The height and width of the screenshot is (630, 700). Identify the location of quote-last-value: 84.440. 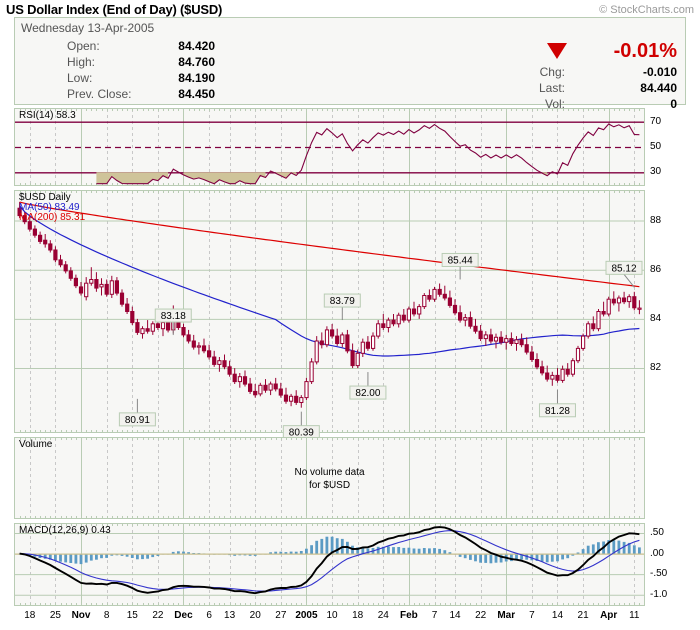
(658, 88).